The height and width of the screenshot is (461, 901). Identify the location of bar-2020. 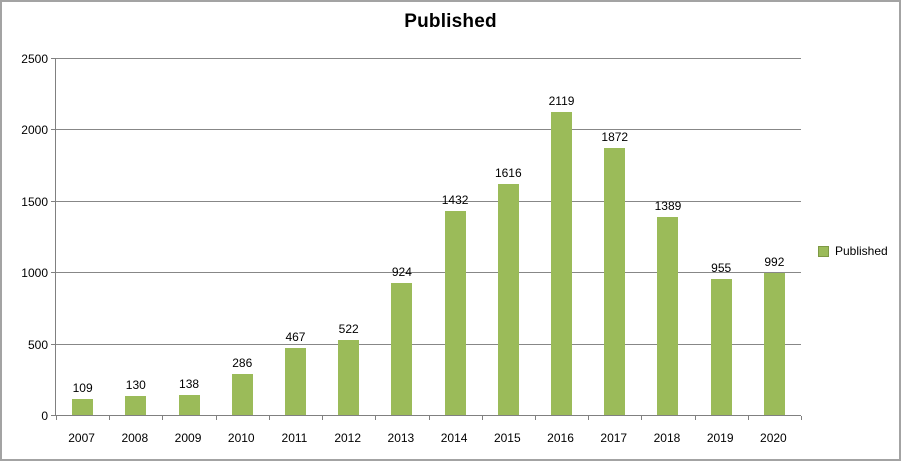
(774, 344).